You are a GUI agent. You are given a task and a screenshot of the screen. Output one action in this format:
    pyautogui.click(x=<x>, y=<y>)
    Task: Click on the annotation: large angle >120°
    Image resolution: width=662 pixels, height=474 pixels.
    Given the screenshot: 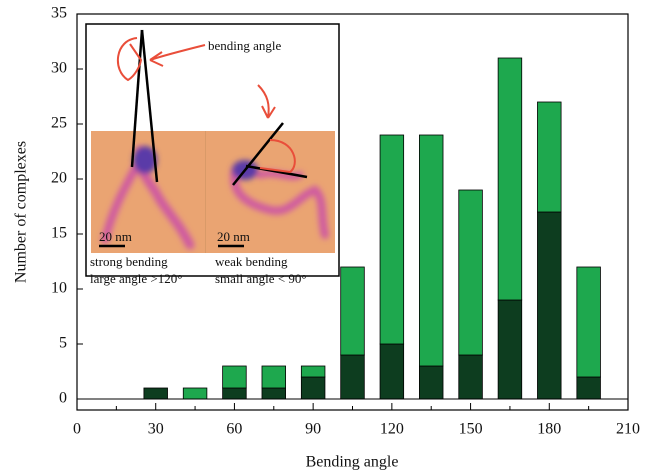 What is the action you would take?
    pyautogui.click(x=136, y=278)
    